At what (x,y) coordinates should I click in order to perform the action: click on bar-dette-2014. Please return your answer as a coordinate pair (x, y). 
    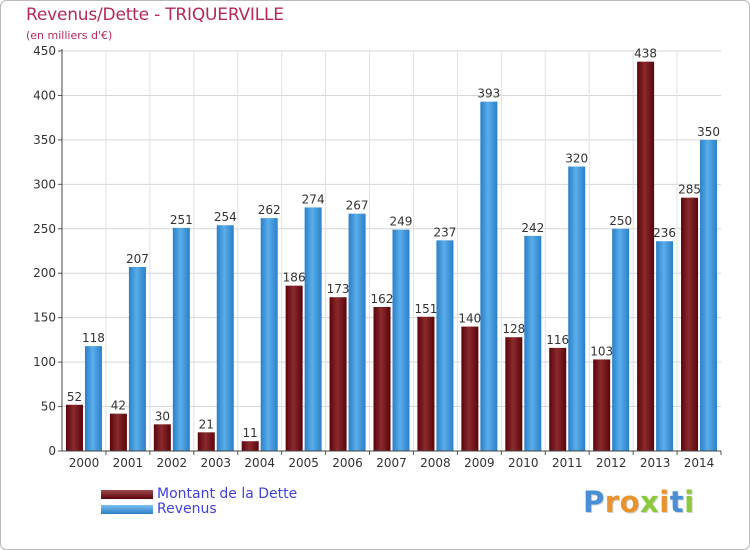
    Looking at the image, I should click on (690, 324).